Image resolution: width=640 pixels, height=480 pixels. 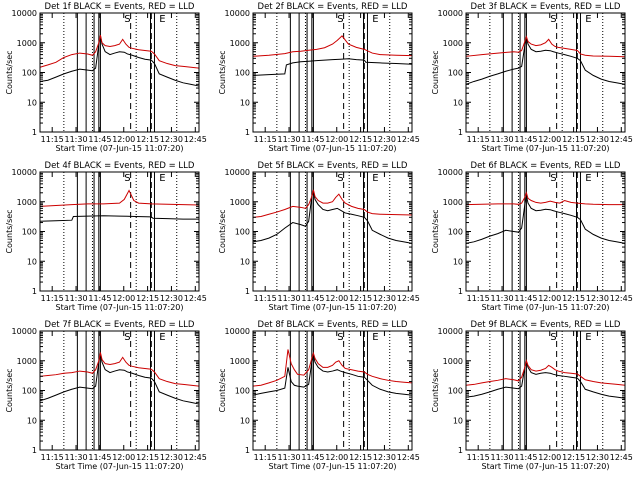 What do you see at coordinates (333, 325) in the screenshot?
I see `panel-title: Det 8f BLACK = Events, RED = LLD` at bounding box center [333, 325].